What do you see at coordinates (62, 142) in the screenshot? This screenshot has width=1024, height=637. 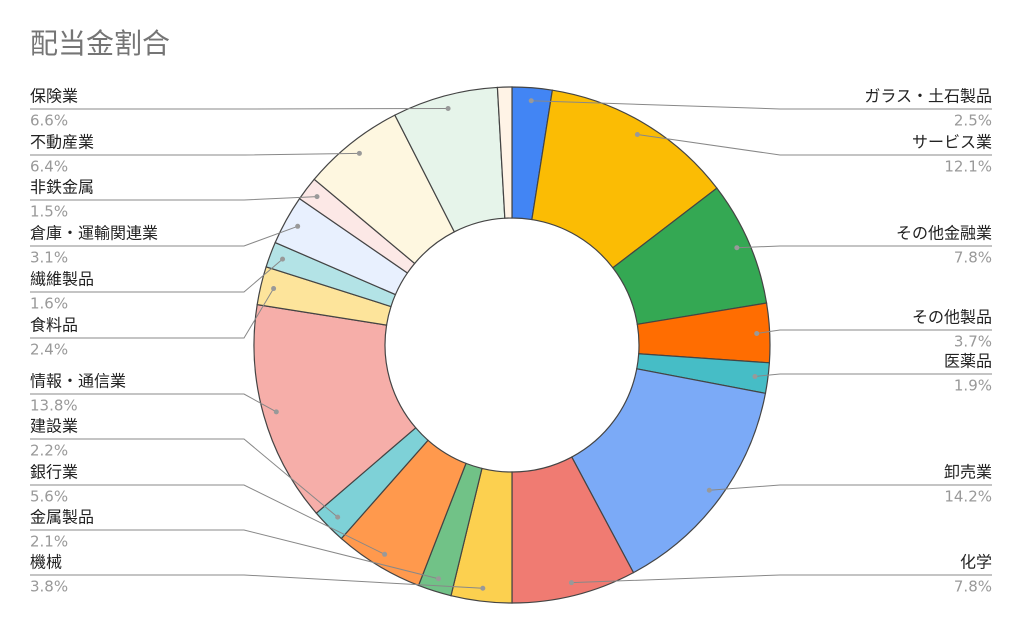 I see `slice-label: 不動産業` at bounding box center [62, 142].